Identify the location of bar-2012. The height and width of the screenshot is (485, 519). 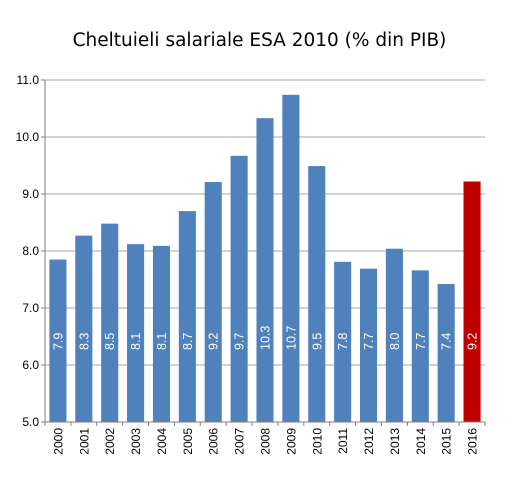
(368, 345).